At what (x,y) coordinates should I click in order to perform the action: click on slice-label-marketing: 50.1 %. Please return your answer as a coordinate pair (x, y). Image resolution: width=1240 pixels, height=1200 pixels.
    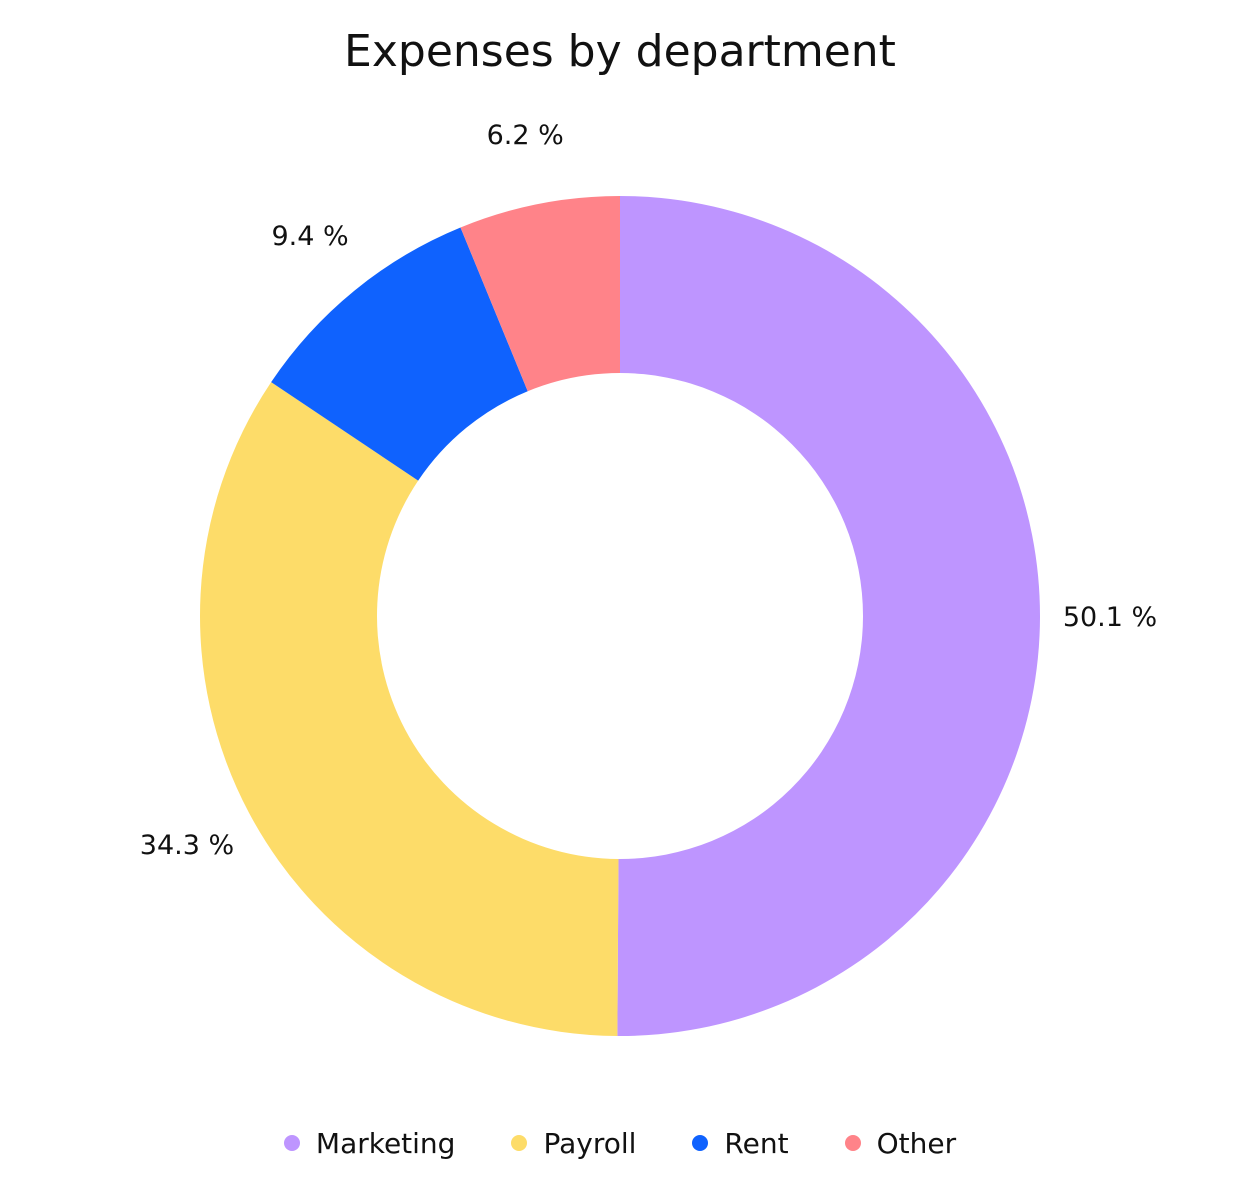
    Looking at the image, I should click on (1110, 617).